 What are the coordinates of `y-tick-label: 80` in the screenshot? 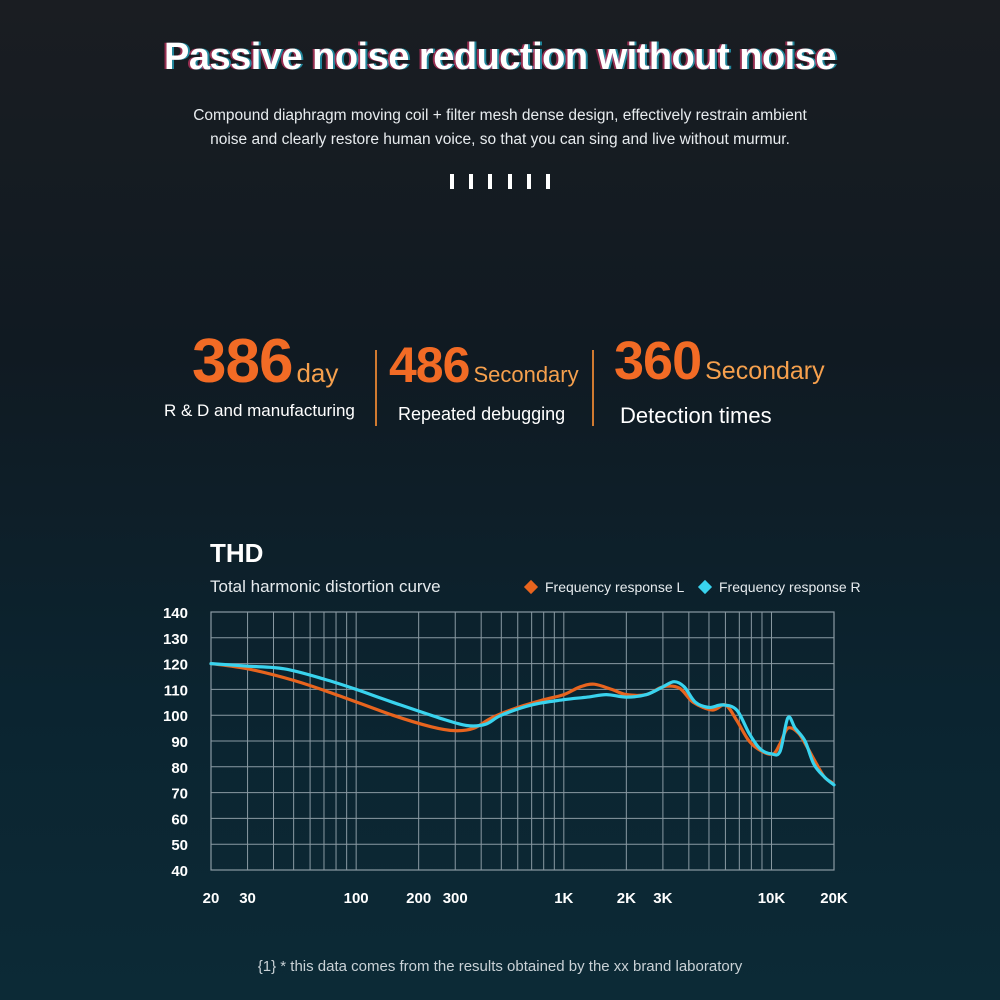 It's located at (179, 768).